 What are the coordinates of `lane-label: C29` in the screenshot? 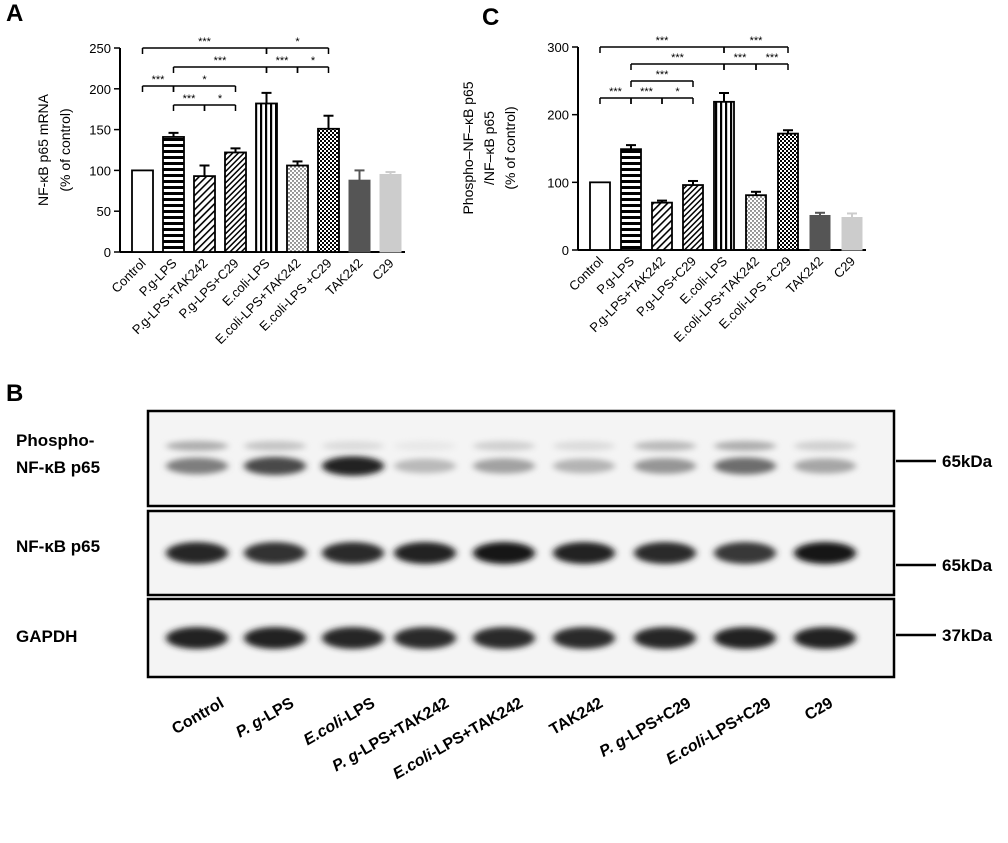 It's located at (819, 709).